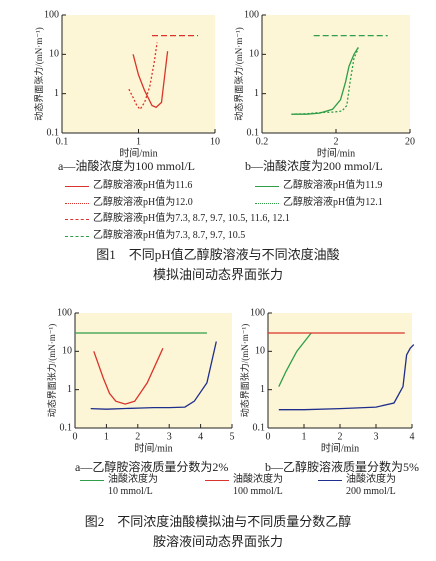  I want to click on legend-entry: 油酸浓度为 200 mmol/L, so click(357, 486).